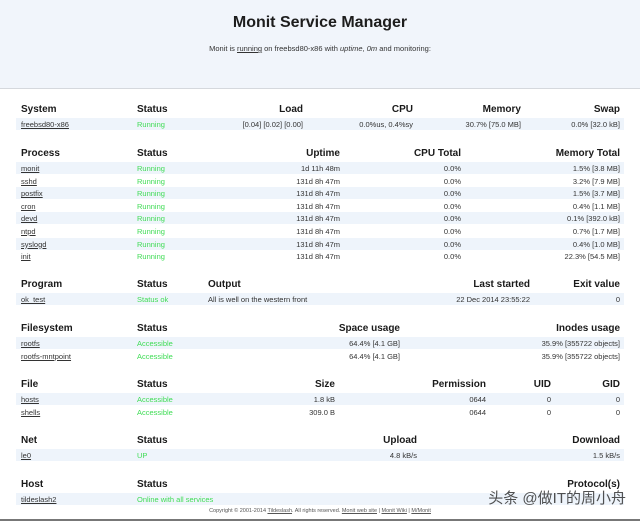 Image resolution: width=640 pixels, height=521 pixels. Describe the element at coordinates (272, 124) in the screenshot. I see `cell-load: [0.04] [0.02] [0.00]` at that location.